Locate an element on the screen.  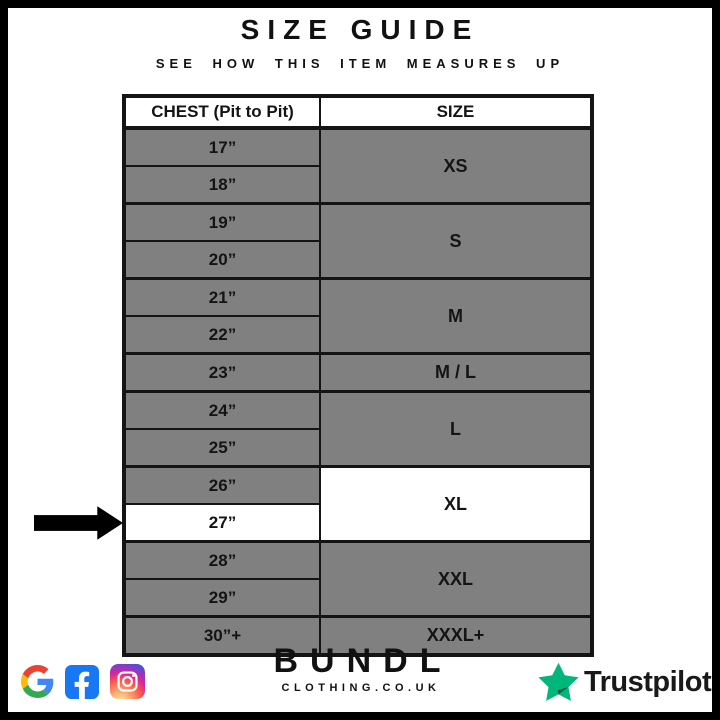
chest-value: 23” is located at coordinates (222, 372).